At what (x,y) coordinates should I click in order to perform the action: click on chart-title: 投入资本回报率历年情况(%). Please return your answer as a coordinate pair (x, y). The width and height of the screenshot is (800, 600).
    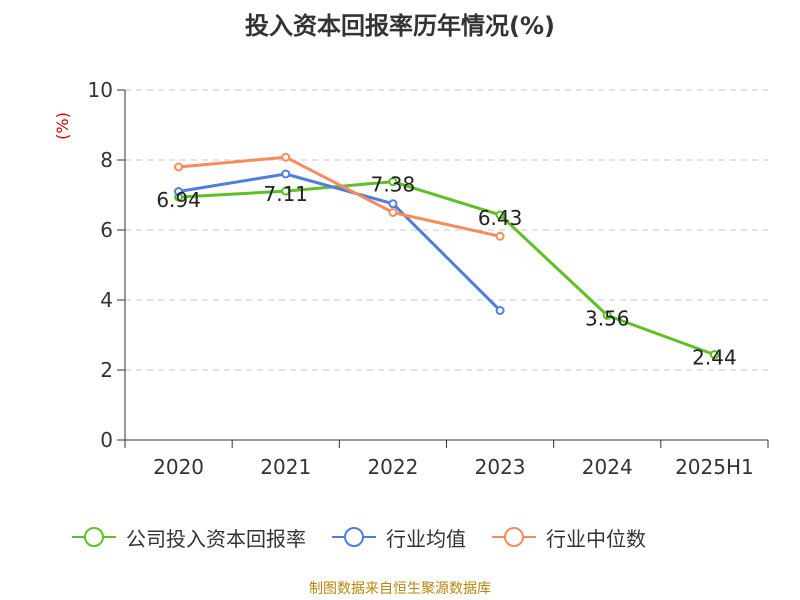
    Looking at the image, I should click on (400, 26).